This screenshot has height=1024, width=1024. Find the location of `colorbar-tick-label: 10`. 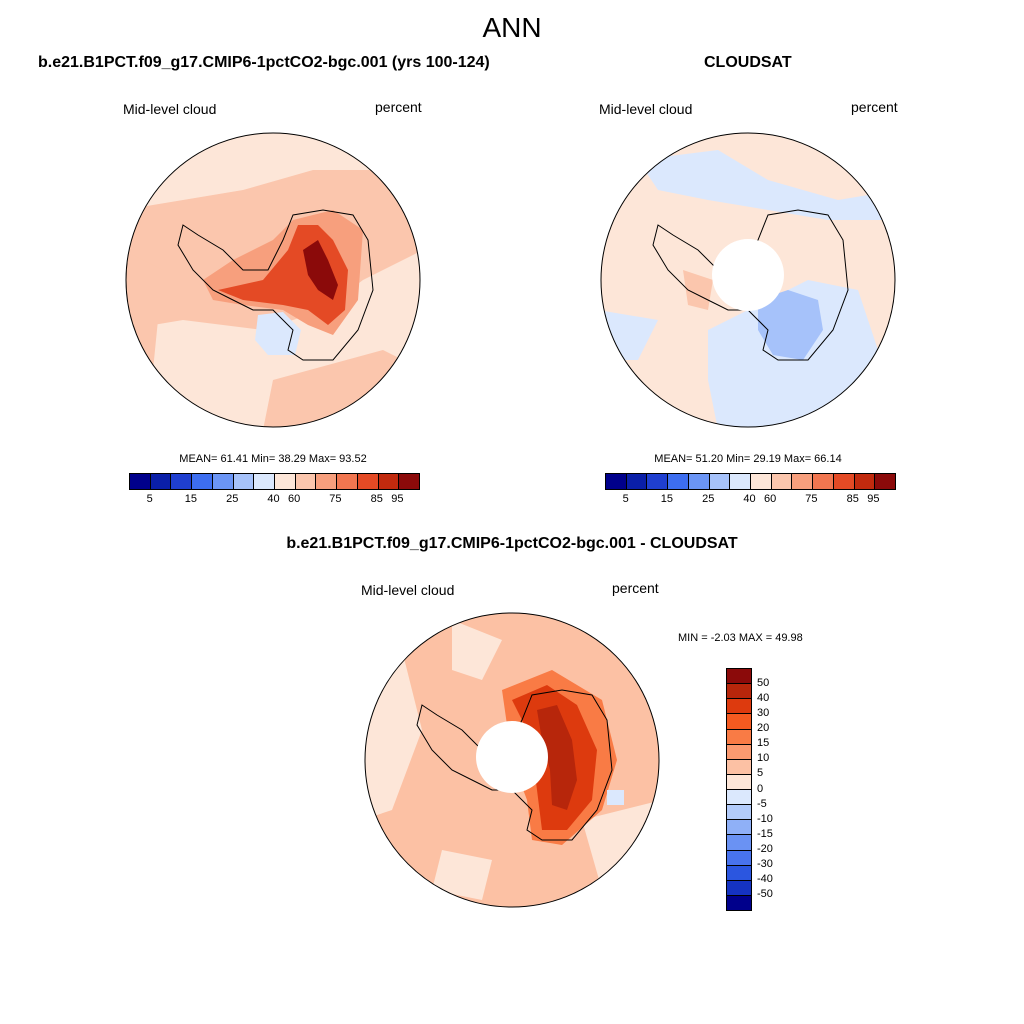

colorbar-tick-label: 10 is located at coordinates (763, 758).